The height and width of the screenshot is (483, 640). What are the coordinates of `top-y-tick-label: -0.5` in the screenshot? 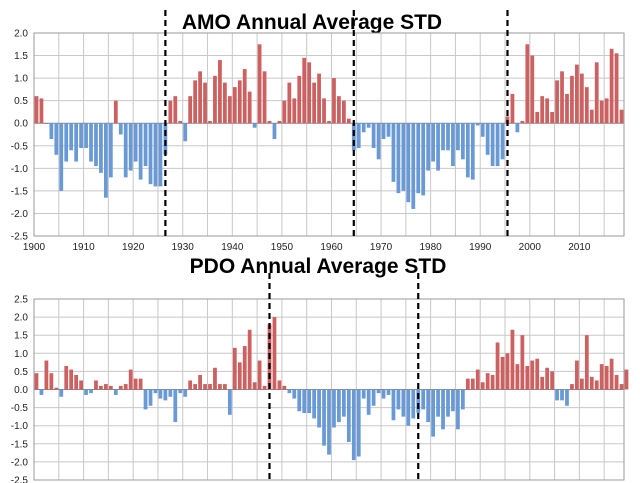 It's located at (20, 146).